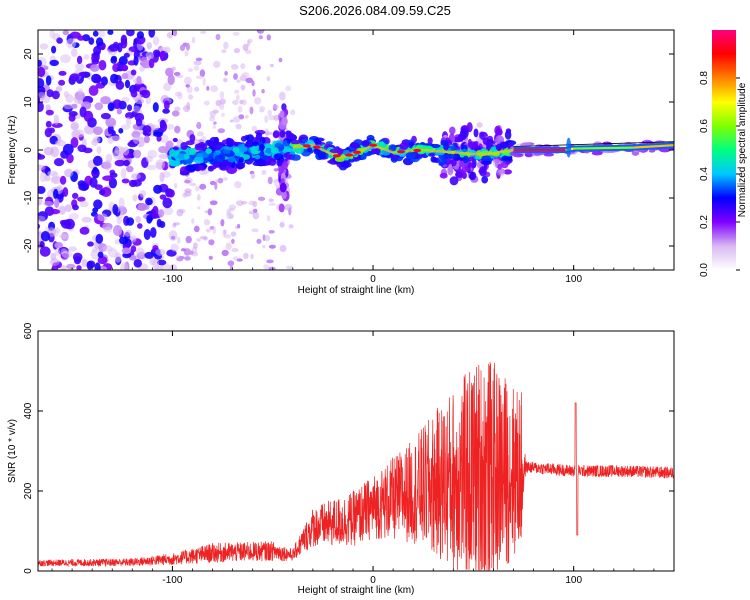 The height and width of the screenshot is (600, 750). I want to click on colorbar-gradient, so click(724, 150).